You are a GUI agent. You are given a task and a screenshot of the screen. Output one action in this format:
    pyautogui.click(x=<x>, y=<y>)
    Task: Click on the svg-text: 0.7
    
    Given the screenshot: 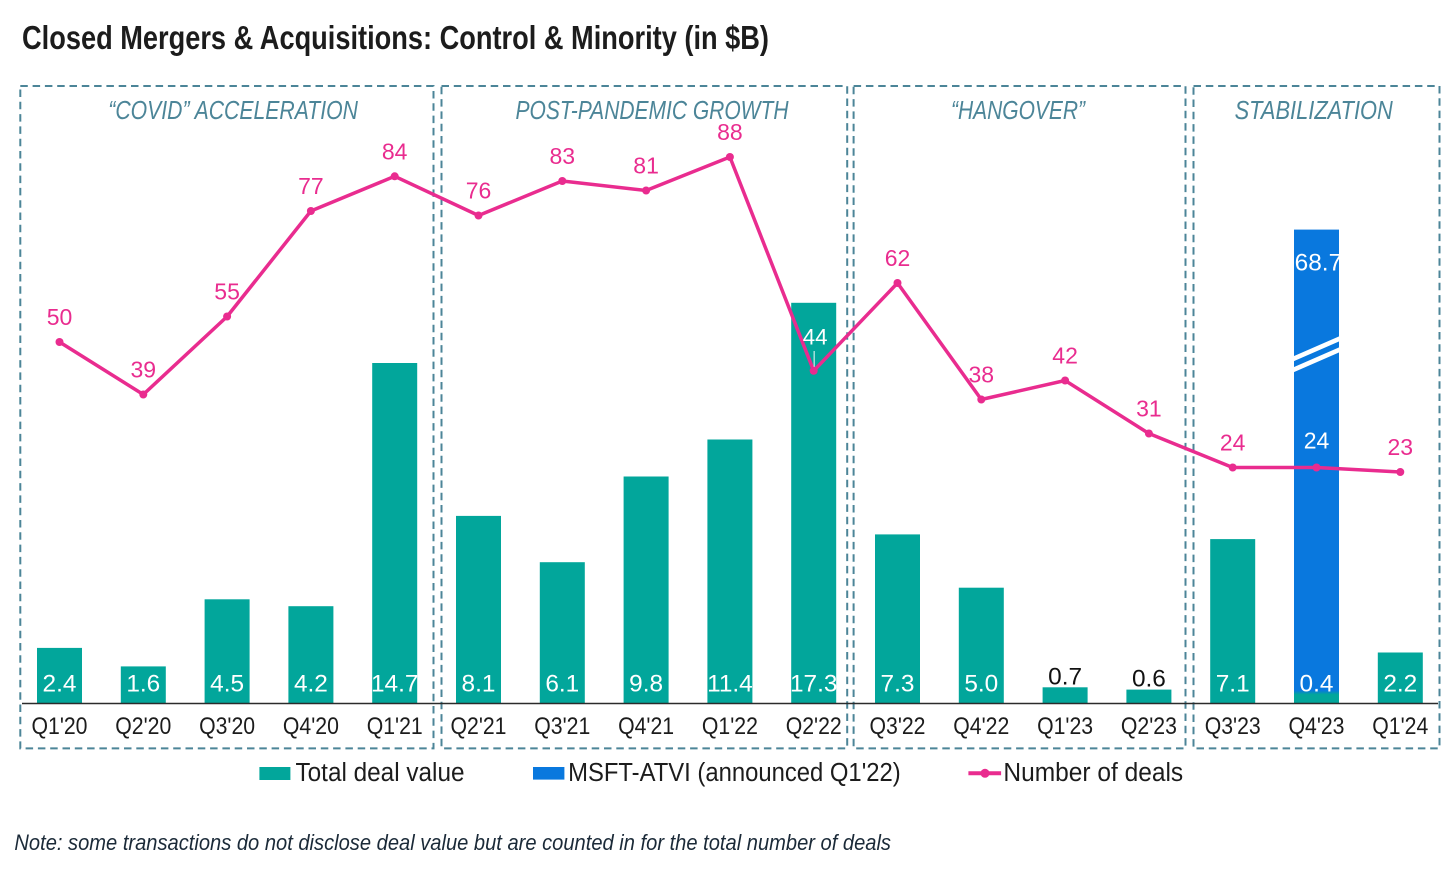 What is the action you would take?
    pyautogui.click(x=1065, y=676)
    